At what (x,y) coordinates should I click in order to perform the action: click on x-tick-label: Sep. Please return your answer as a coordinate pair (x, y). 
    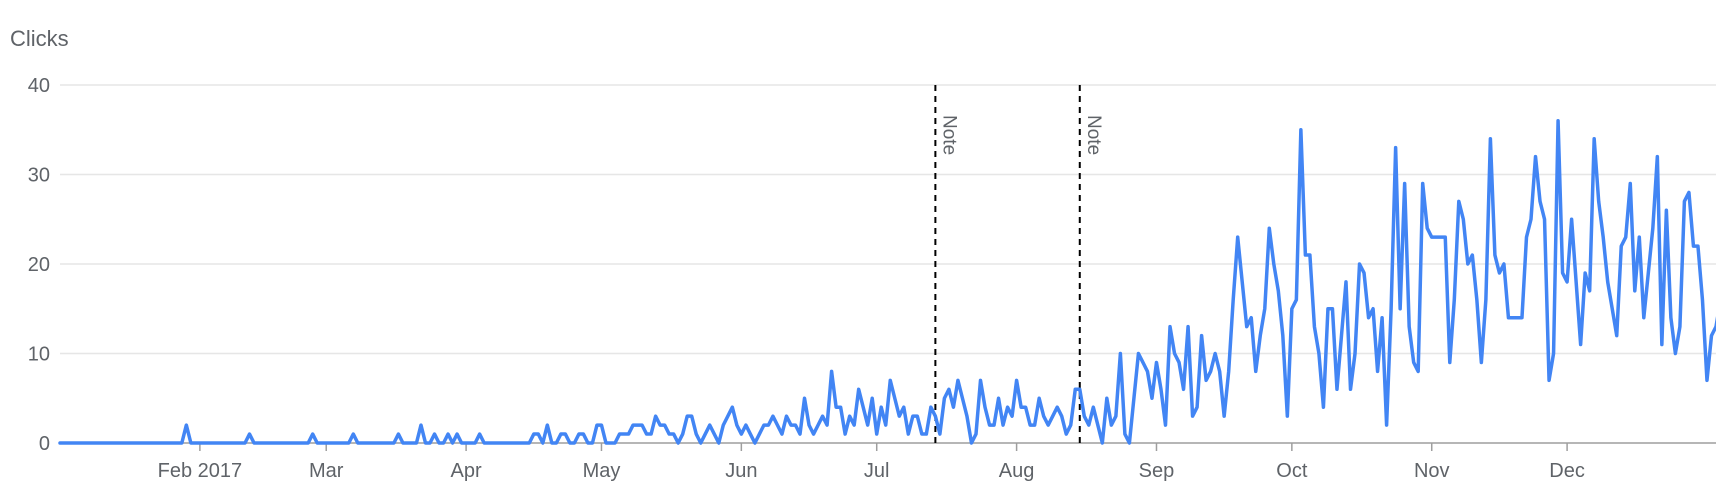
    Looking at the image, I should click on (1157, 471).